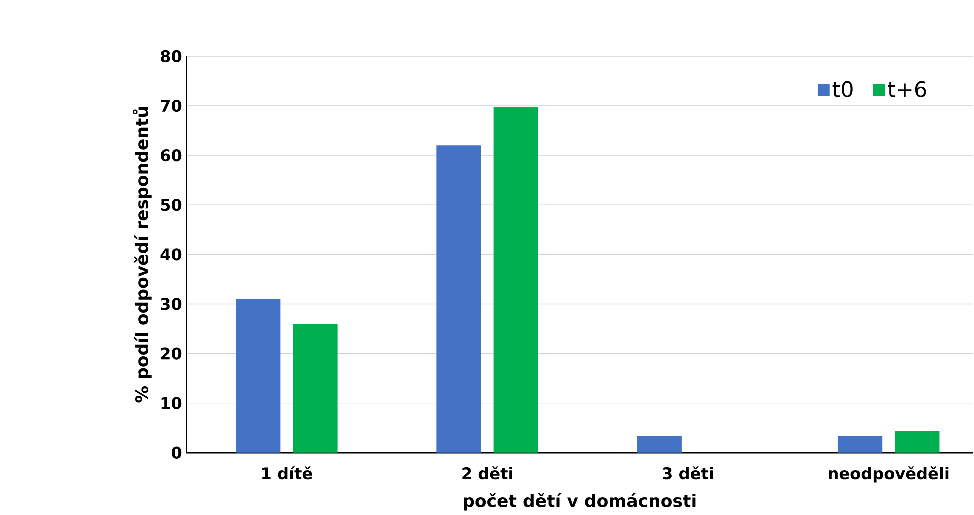  Describe the element at coordinates (688, 473) in the screenshot. I see `x-tick-label: 3 děti` at that location.